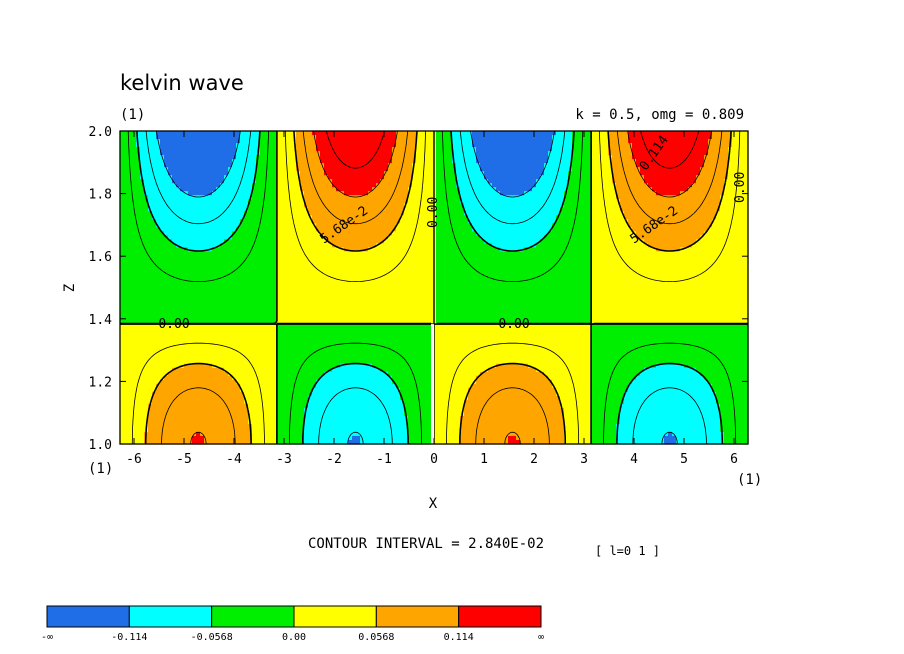 The width and height of the screenshot is (904, 654). I want to click on x-tick-label: 0, so click(434, 459).